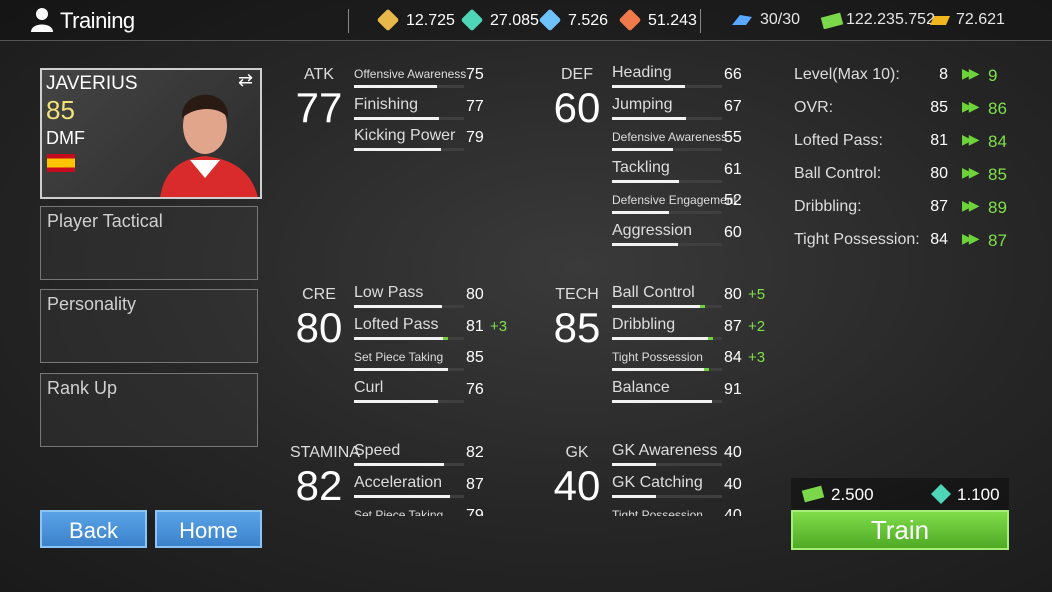  What do you see at coordinates (757, 326) in the screenshot?
I see `stat-bonus: +2` at bounding box center [757, 326].